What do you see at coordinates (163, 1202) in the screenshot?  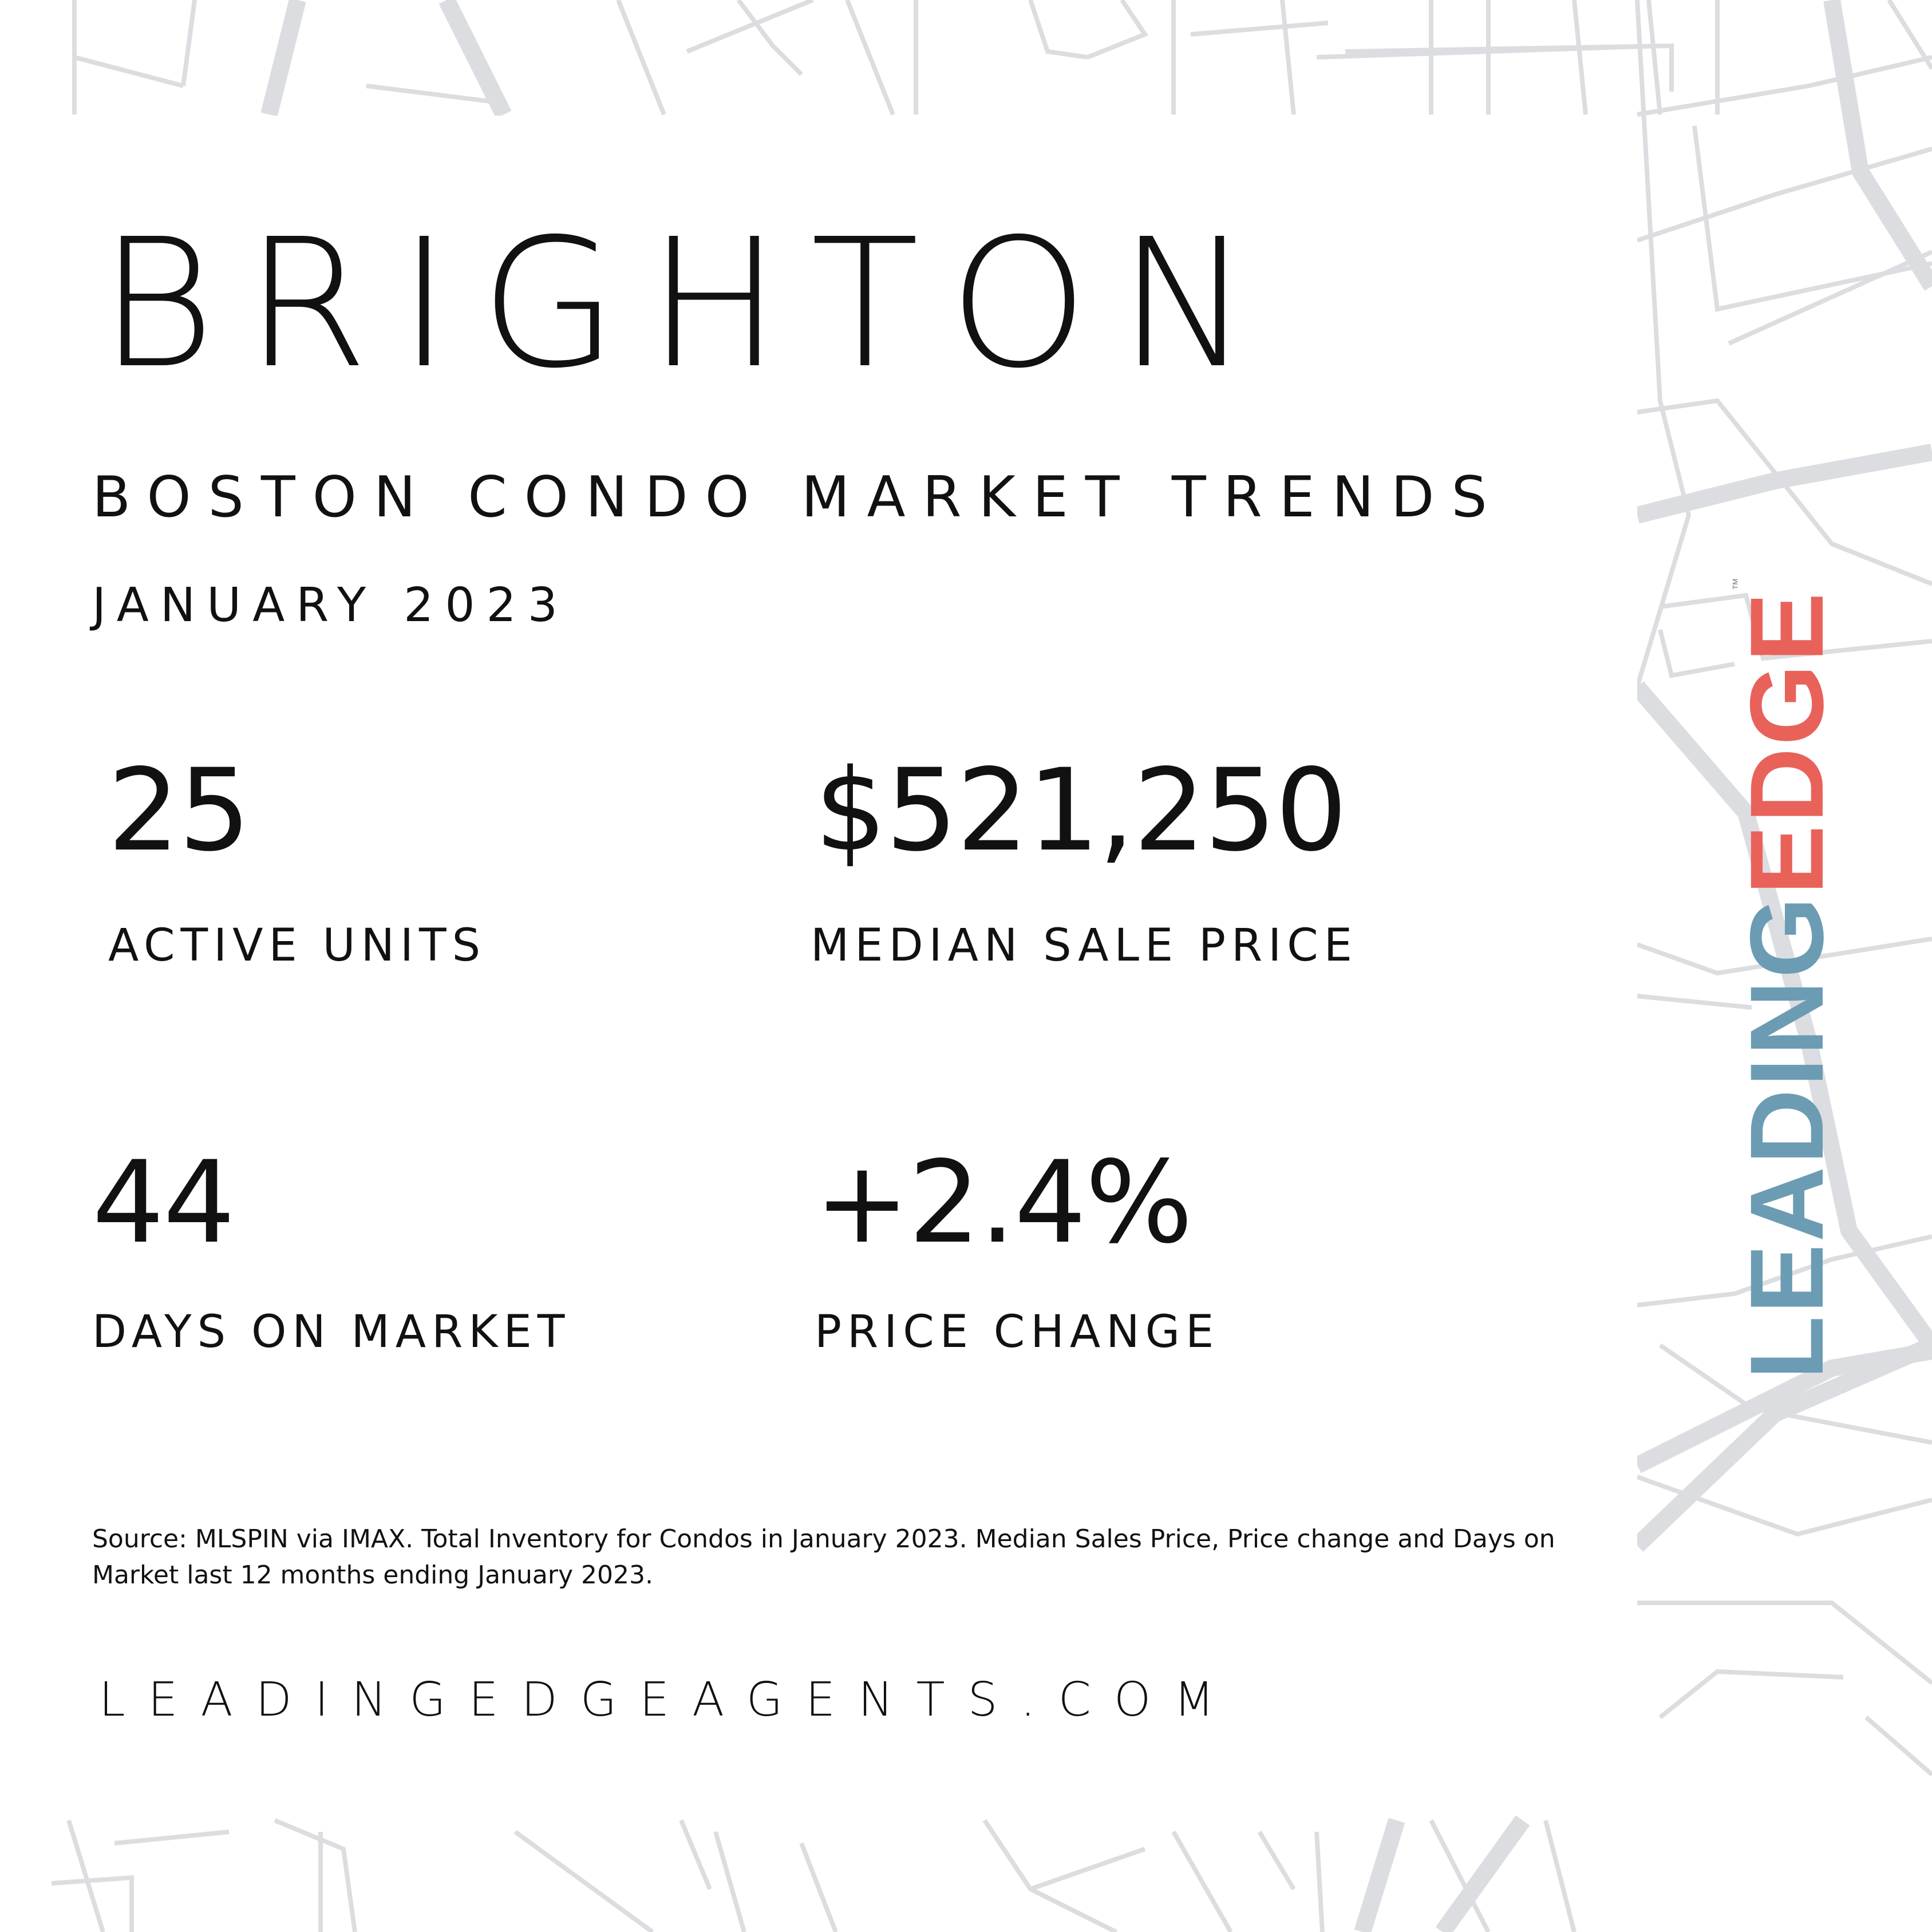 I see `days-on-market-value: 44` at bounding box center [163, 1202].